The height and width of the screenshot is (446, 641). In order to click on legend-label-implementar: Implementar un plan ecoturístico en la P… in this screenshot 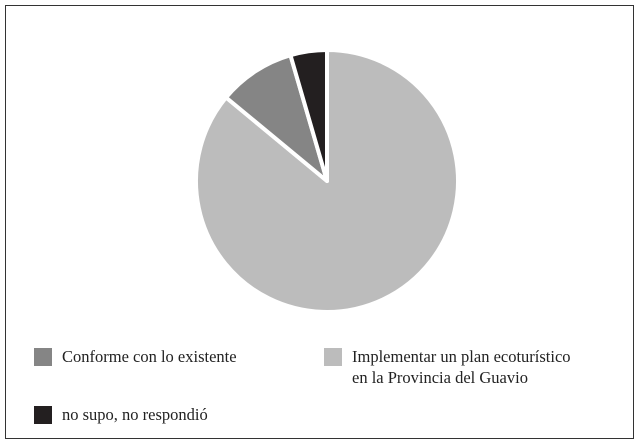, I will do `click(461, 367)`.